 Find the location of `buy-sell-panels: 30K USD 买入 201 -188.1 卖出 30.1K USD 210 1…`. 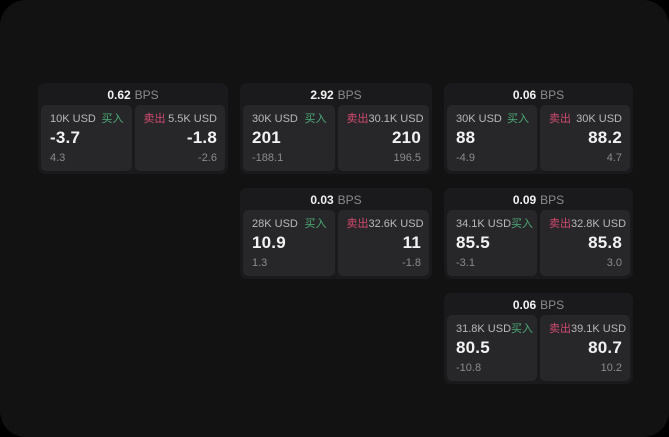

buy-sell-panels: 30K USD 买入 201 -188.1 卖出 30.1K USD 210 1… is located at coordinates (336, 138).